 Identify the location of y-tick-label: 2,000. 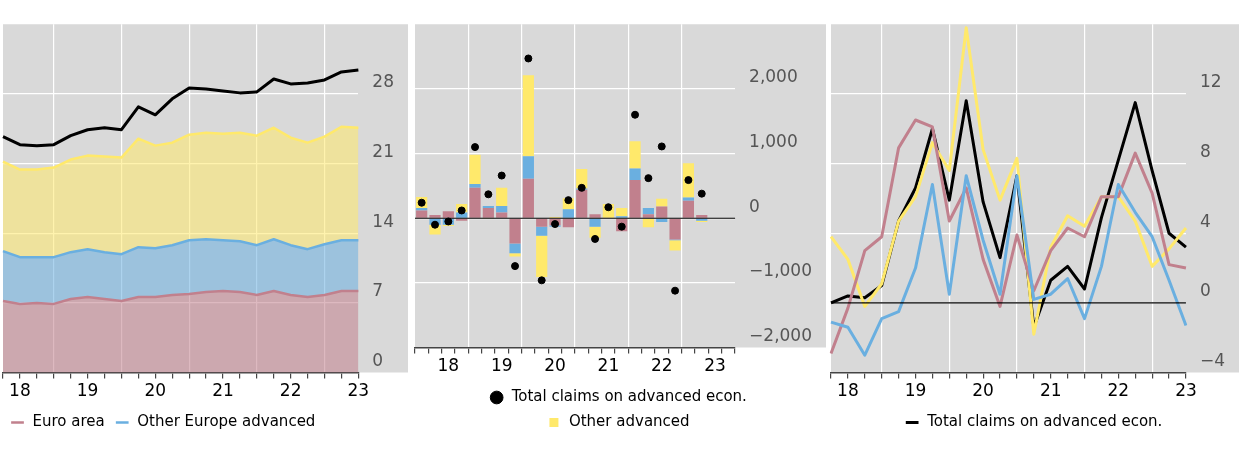
(773, 76).